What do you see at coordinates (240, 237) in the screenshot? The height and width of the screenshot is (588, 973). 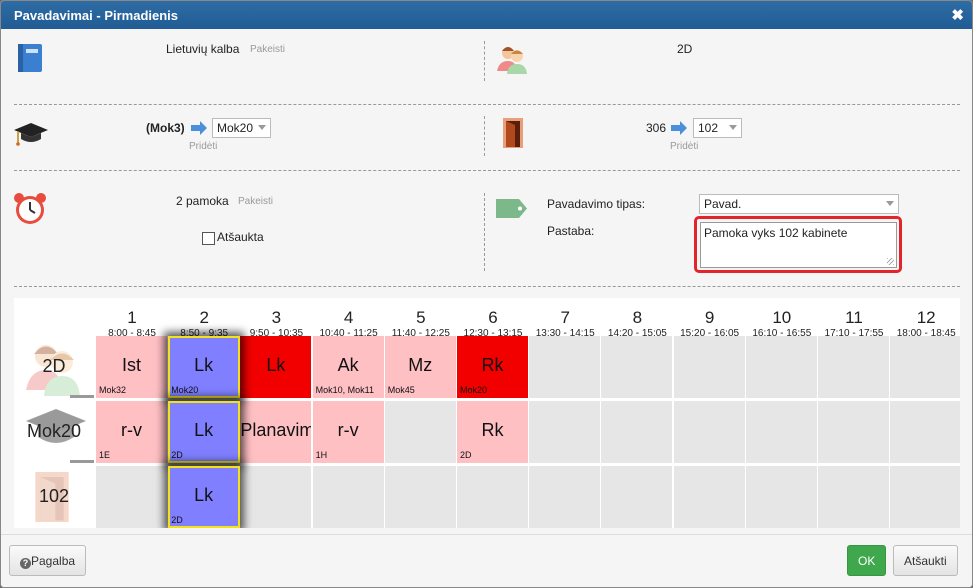 I see `cancelled-label: Atšaukta` at bounding box center [240, 237].